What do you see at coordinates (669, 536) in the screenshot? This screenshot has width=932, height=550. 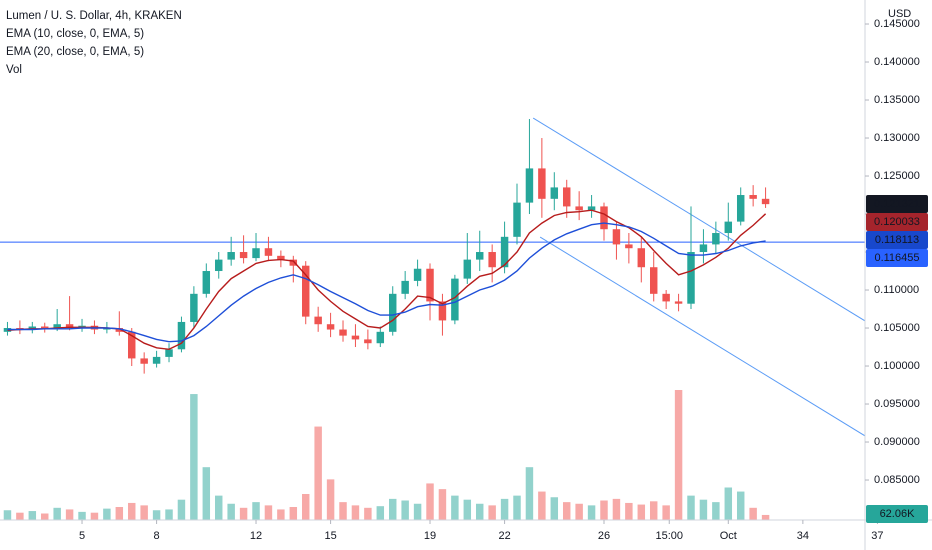 I see `x-tick-label: 15:00` at bounding box center [669, 536].